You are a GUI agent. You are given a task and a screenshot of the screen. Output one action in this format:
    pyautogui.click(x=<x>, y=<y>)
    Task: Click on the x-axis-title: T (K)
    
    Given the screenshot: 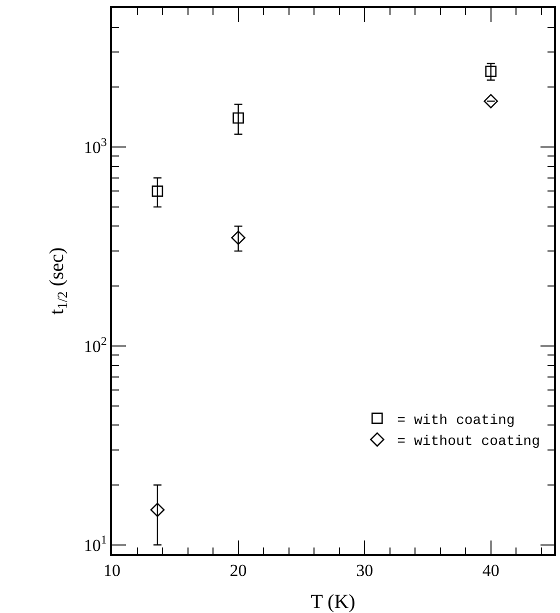 What is the action you would take?
    pyautogui.click(x=333, y=602)
    